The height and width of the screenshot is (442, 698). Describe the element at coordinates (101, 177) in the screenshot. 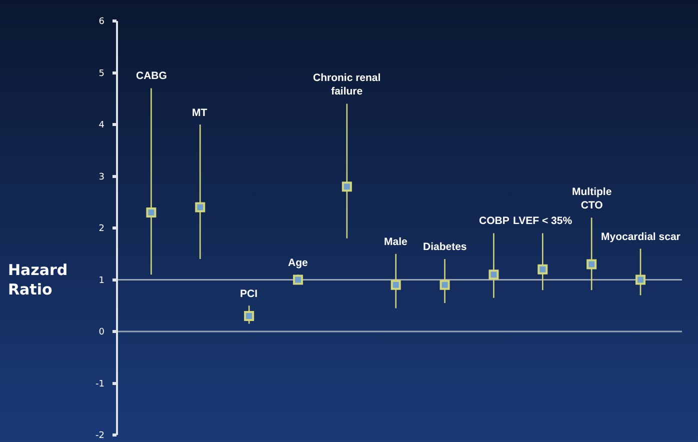

I see `y-tick-label: 3` at that location.